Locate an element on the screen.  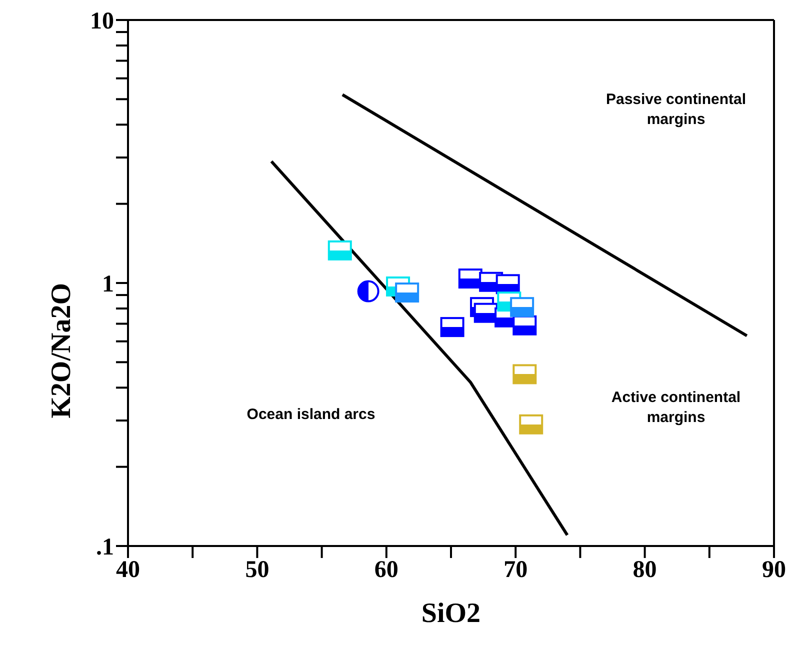
annotation: Ocean island arcs is located at coordinates (311, 415).